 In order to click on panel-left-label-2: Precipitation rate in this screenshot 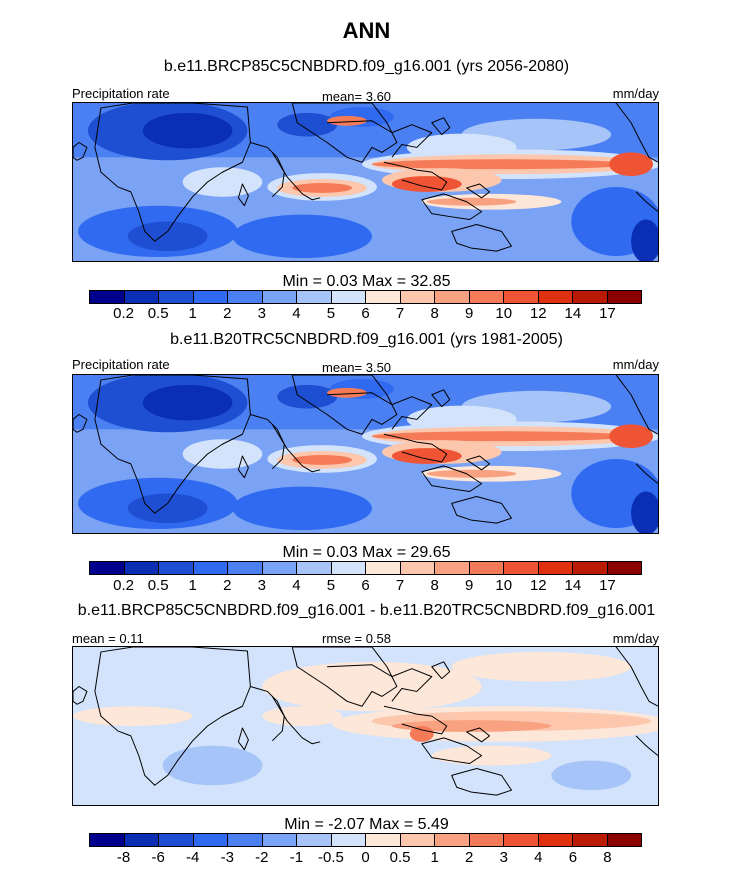, I will do `click(121, 364)`.